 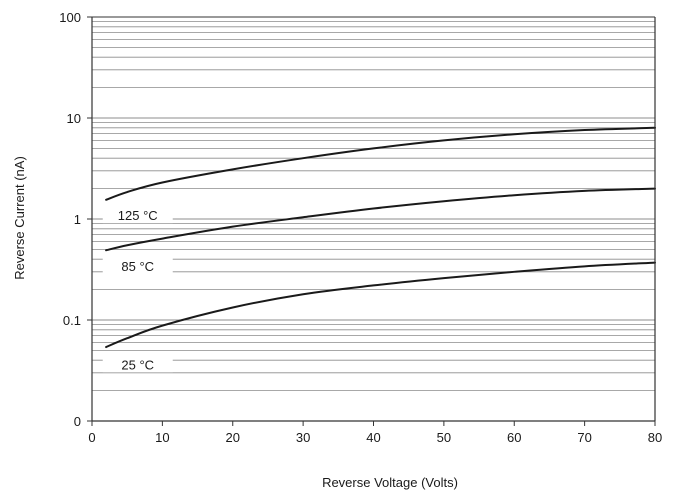 What do you see at coordinates (19, 218) in the screenshot?
I see `y-axis-title: Reverse Current (nA)` at bounding box center [19, 218].